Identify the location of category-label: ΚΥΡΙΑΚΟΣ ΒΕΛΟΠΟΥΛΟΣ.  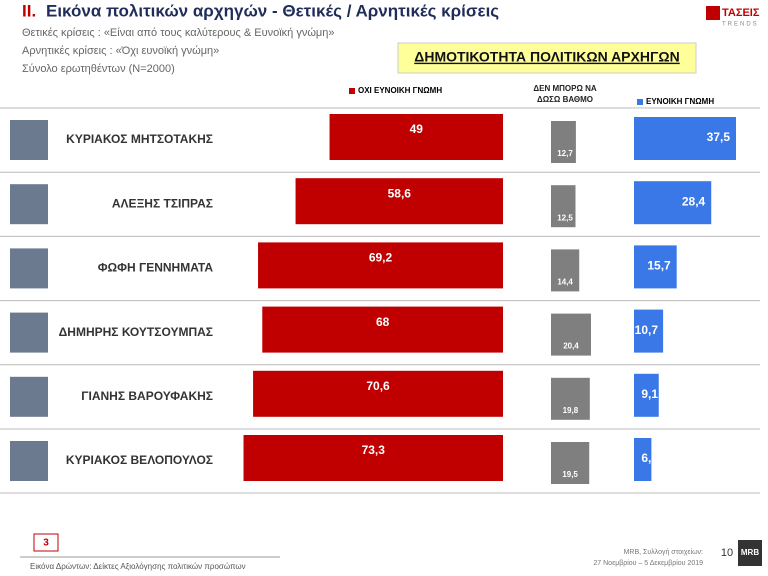
(139, 460).